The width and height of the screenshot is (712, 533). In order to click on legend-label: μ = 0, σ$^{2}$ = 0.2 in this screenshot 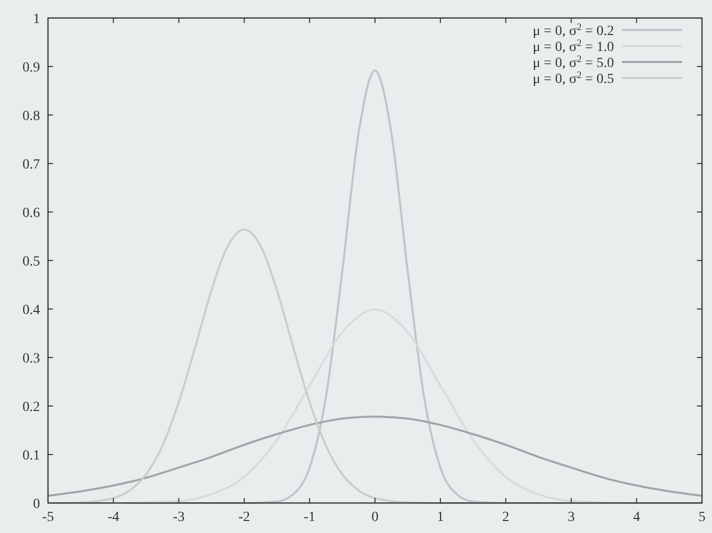, I will do `click(573, 30)`.